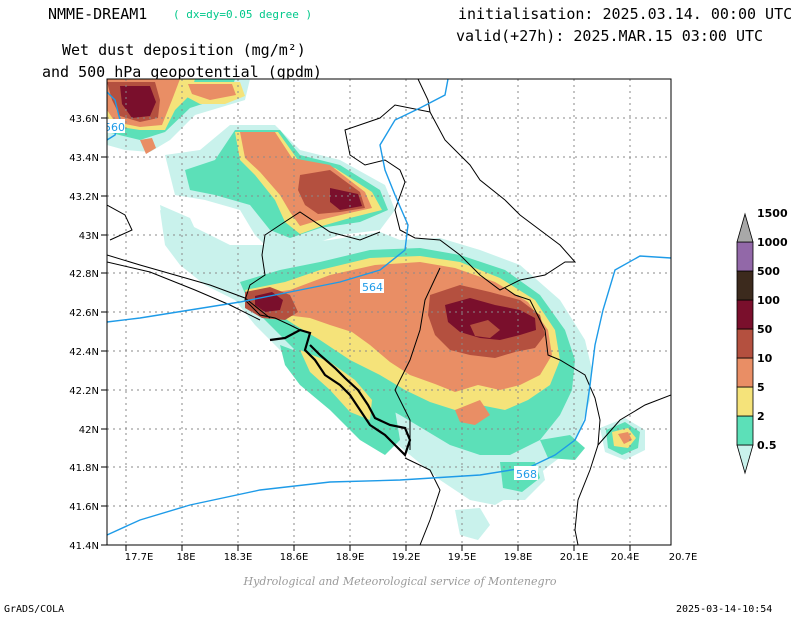 The image size is (800, 618). What do you see at coordinates (610, 36) in the screenshot?
I see `valid-time: valid(+27h): 2025.MAR.15 03:00 UTC` at bounding box center [610, 36].